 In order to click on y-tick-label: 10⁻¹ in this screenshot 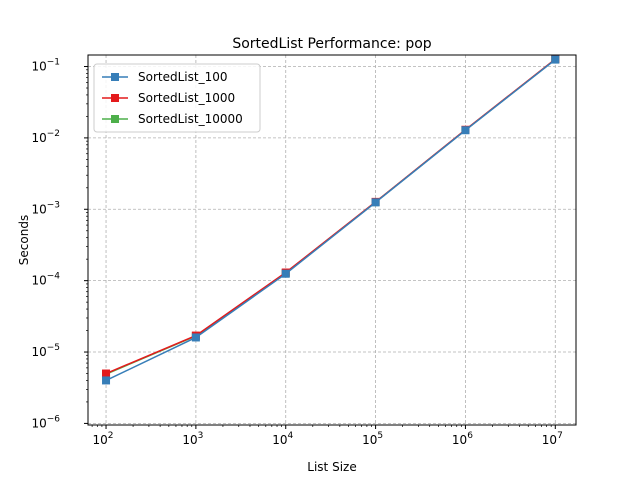, I will do `click(45, 66)`.